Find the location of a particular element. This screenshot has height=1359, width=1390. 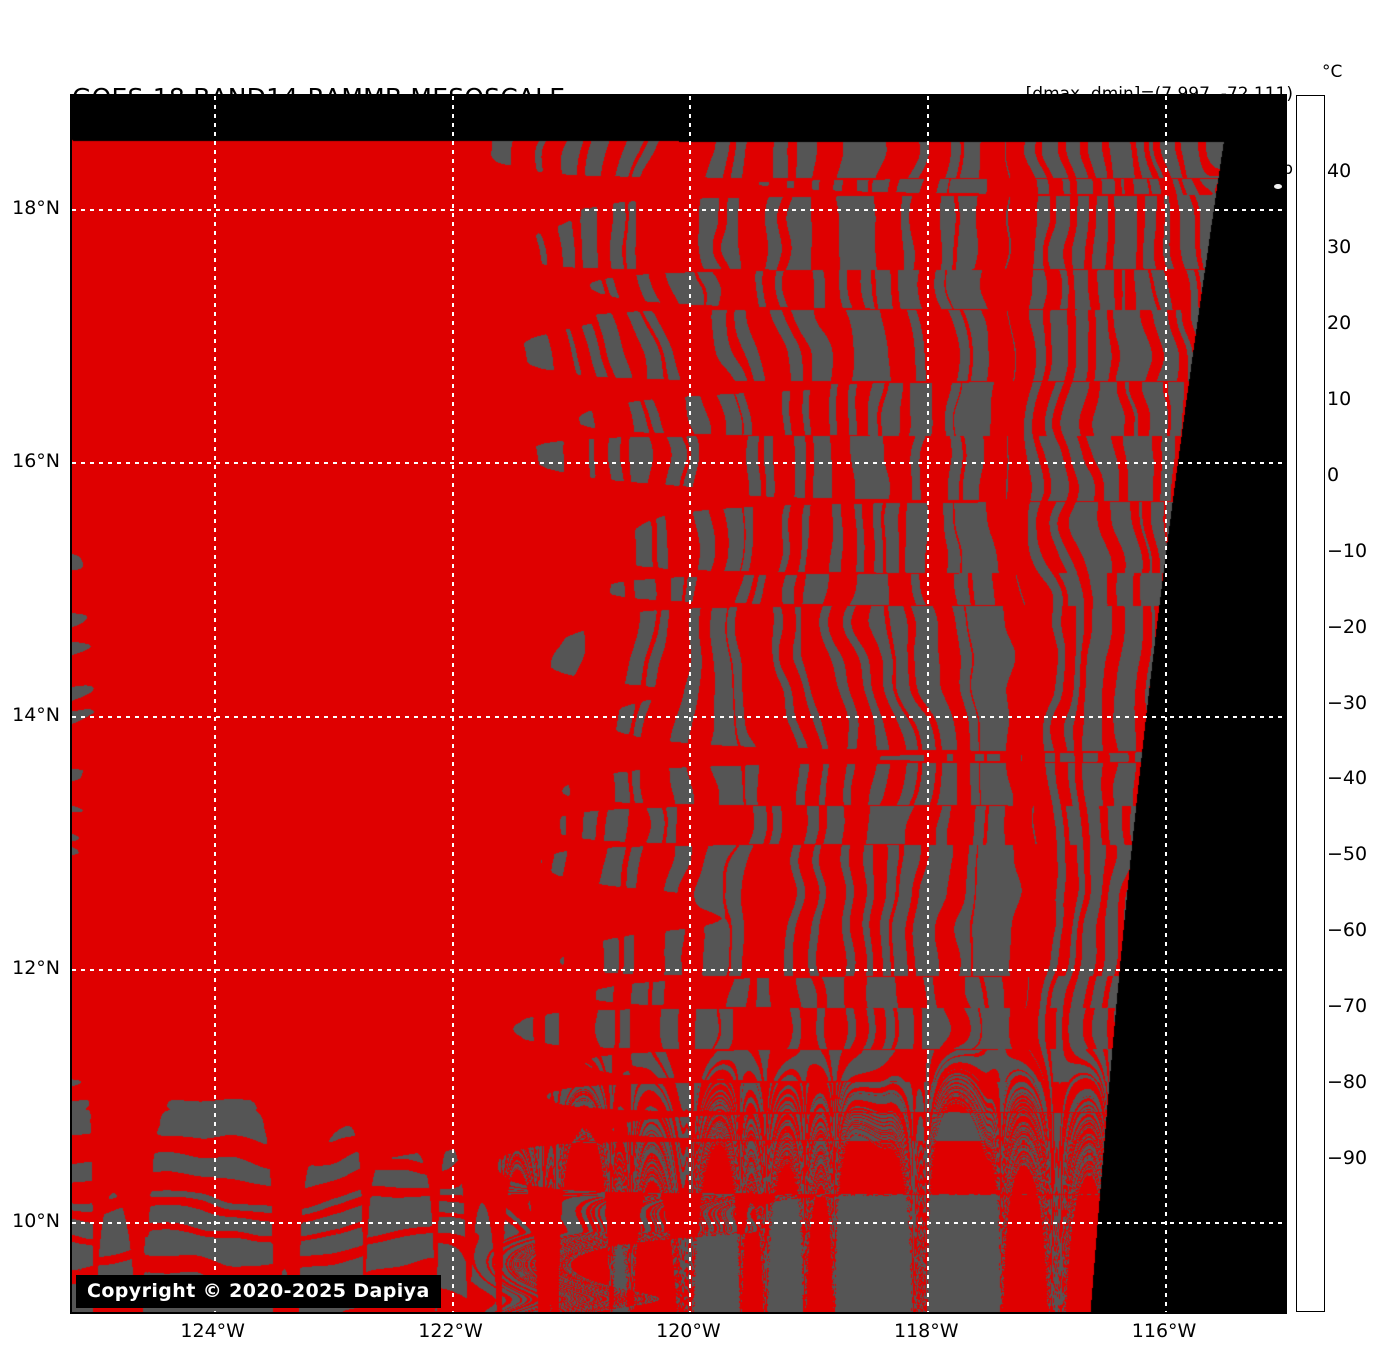

lat-tick-label: 18°N is located at coordinates (36, 208).